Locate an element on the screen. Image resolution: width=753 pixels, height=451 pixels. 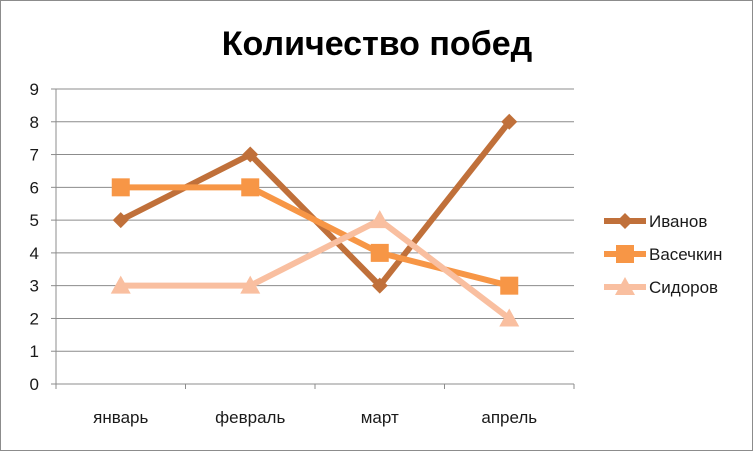
y-tick-label: 4 is located at coordinates (34, 253).